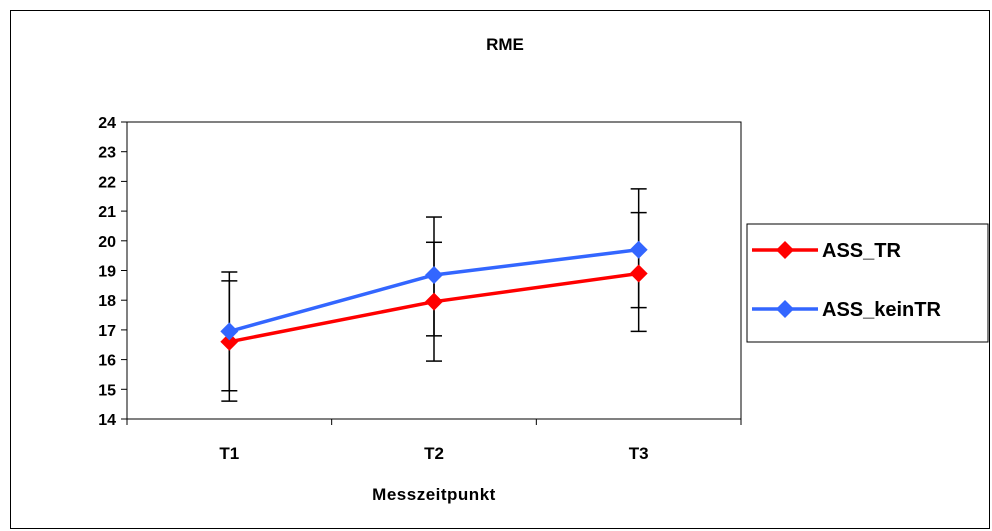  Describe the element at coordinates (107, 301) in the screenshot. I see `y-tick-label: 18` at that location.